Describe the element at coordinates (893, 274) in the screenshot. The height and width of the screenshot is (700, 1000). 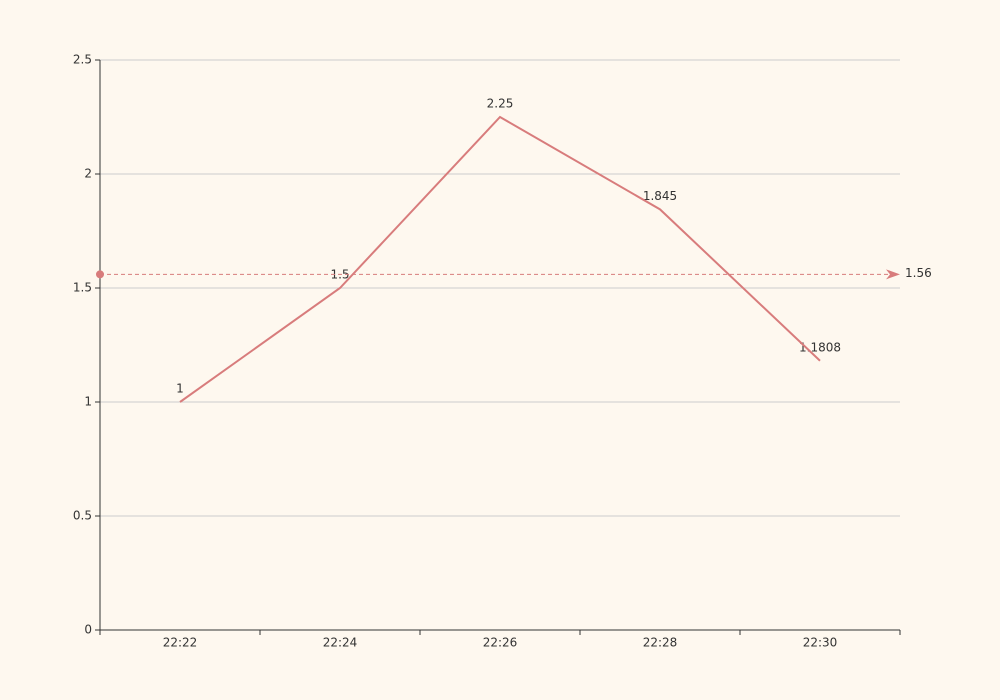
I see `mark-line-arrow` at that location.